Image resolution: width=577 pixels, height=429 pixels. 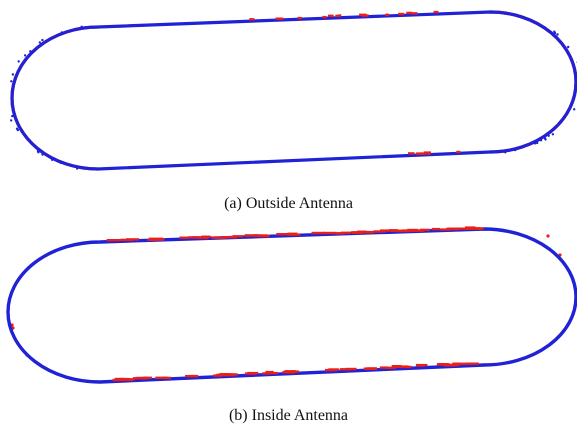 I want to click on panel-a-left-curve-detections, so click(x=54, y=98).